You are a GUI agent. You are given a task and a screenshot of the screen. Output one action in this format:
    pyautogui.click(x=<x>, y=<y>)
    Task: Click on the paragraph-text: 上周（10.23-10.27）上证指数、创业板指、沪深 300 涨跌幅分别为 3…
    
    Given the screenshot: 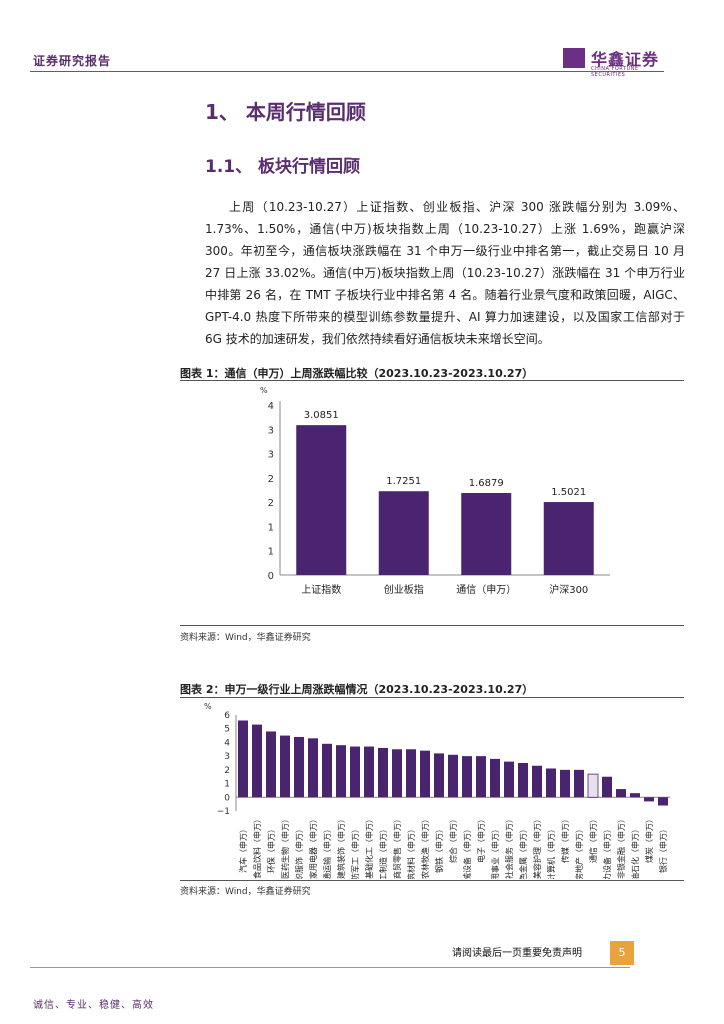 What is the action you would take?
    pyautogui.click(x=445, y=273)
    